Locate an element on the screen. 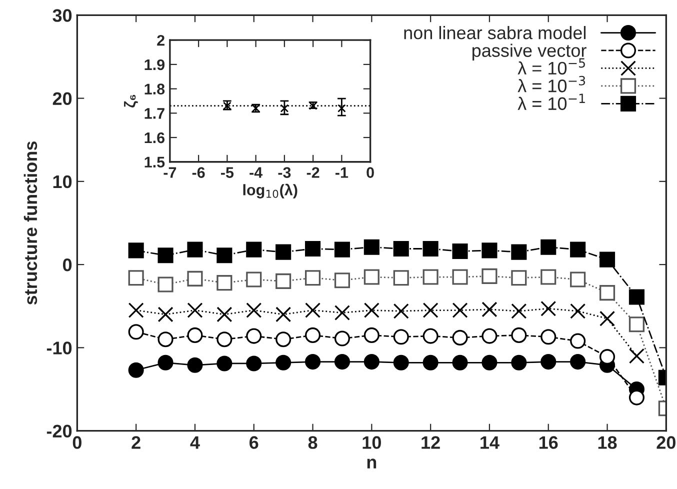  x-tick-label: 14 is located at coordinates (490, 442).